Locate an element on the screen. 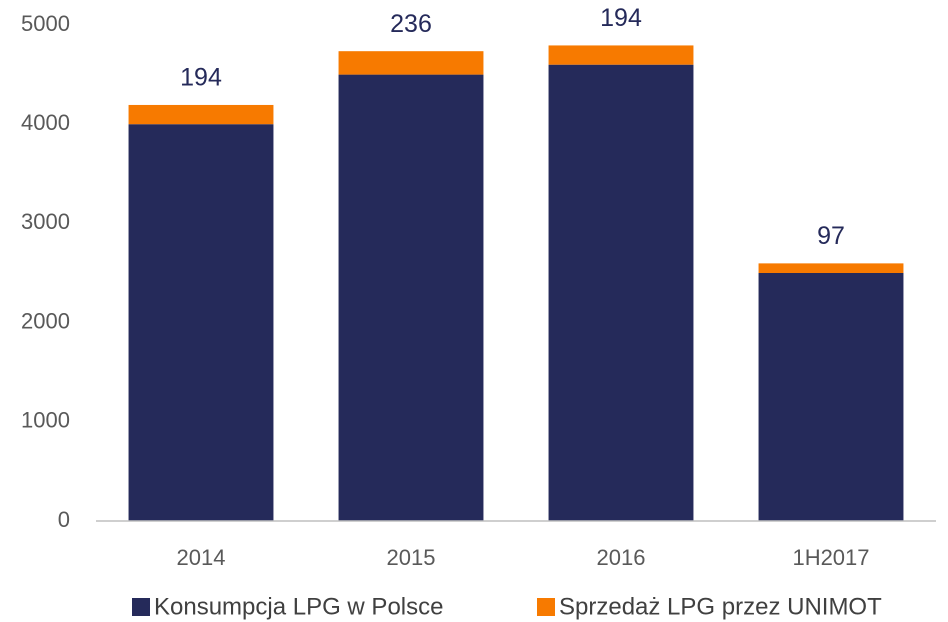 Image resolution: width=948 pixels, height=622 pixels. y-tick-label: 5000 is located at coordinates (45, 23).